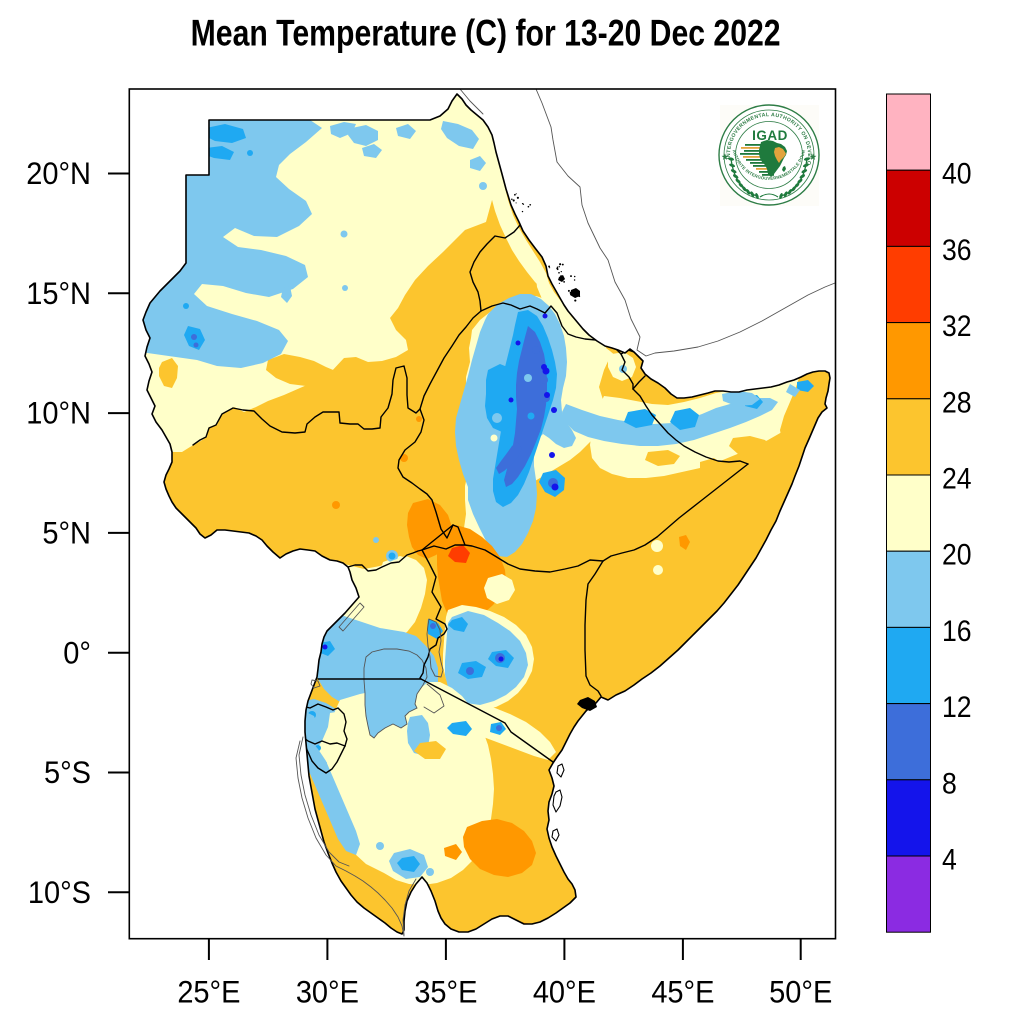  Describe the element at coordinates (957, 402) in the screenshot. I see `svg-text: 28` at that location.